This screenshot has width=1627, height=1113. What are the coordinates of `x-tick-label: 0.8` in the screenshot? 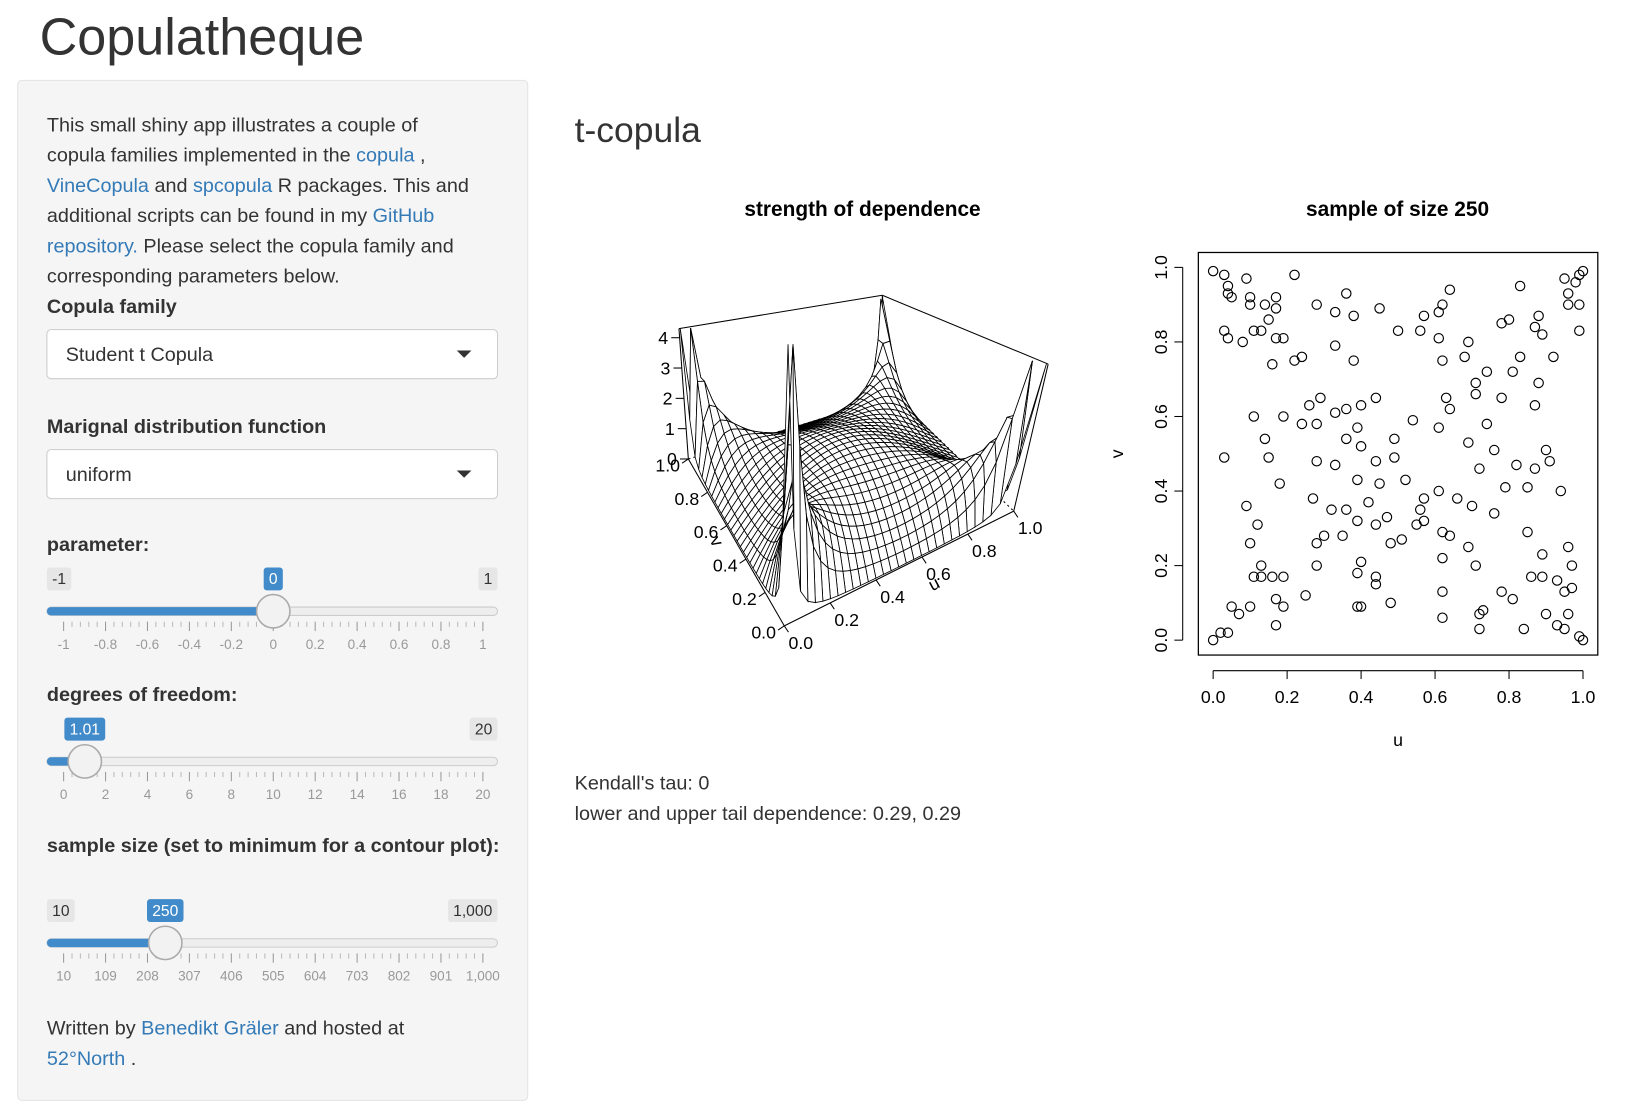 It's located at (984, 551).